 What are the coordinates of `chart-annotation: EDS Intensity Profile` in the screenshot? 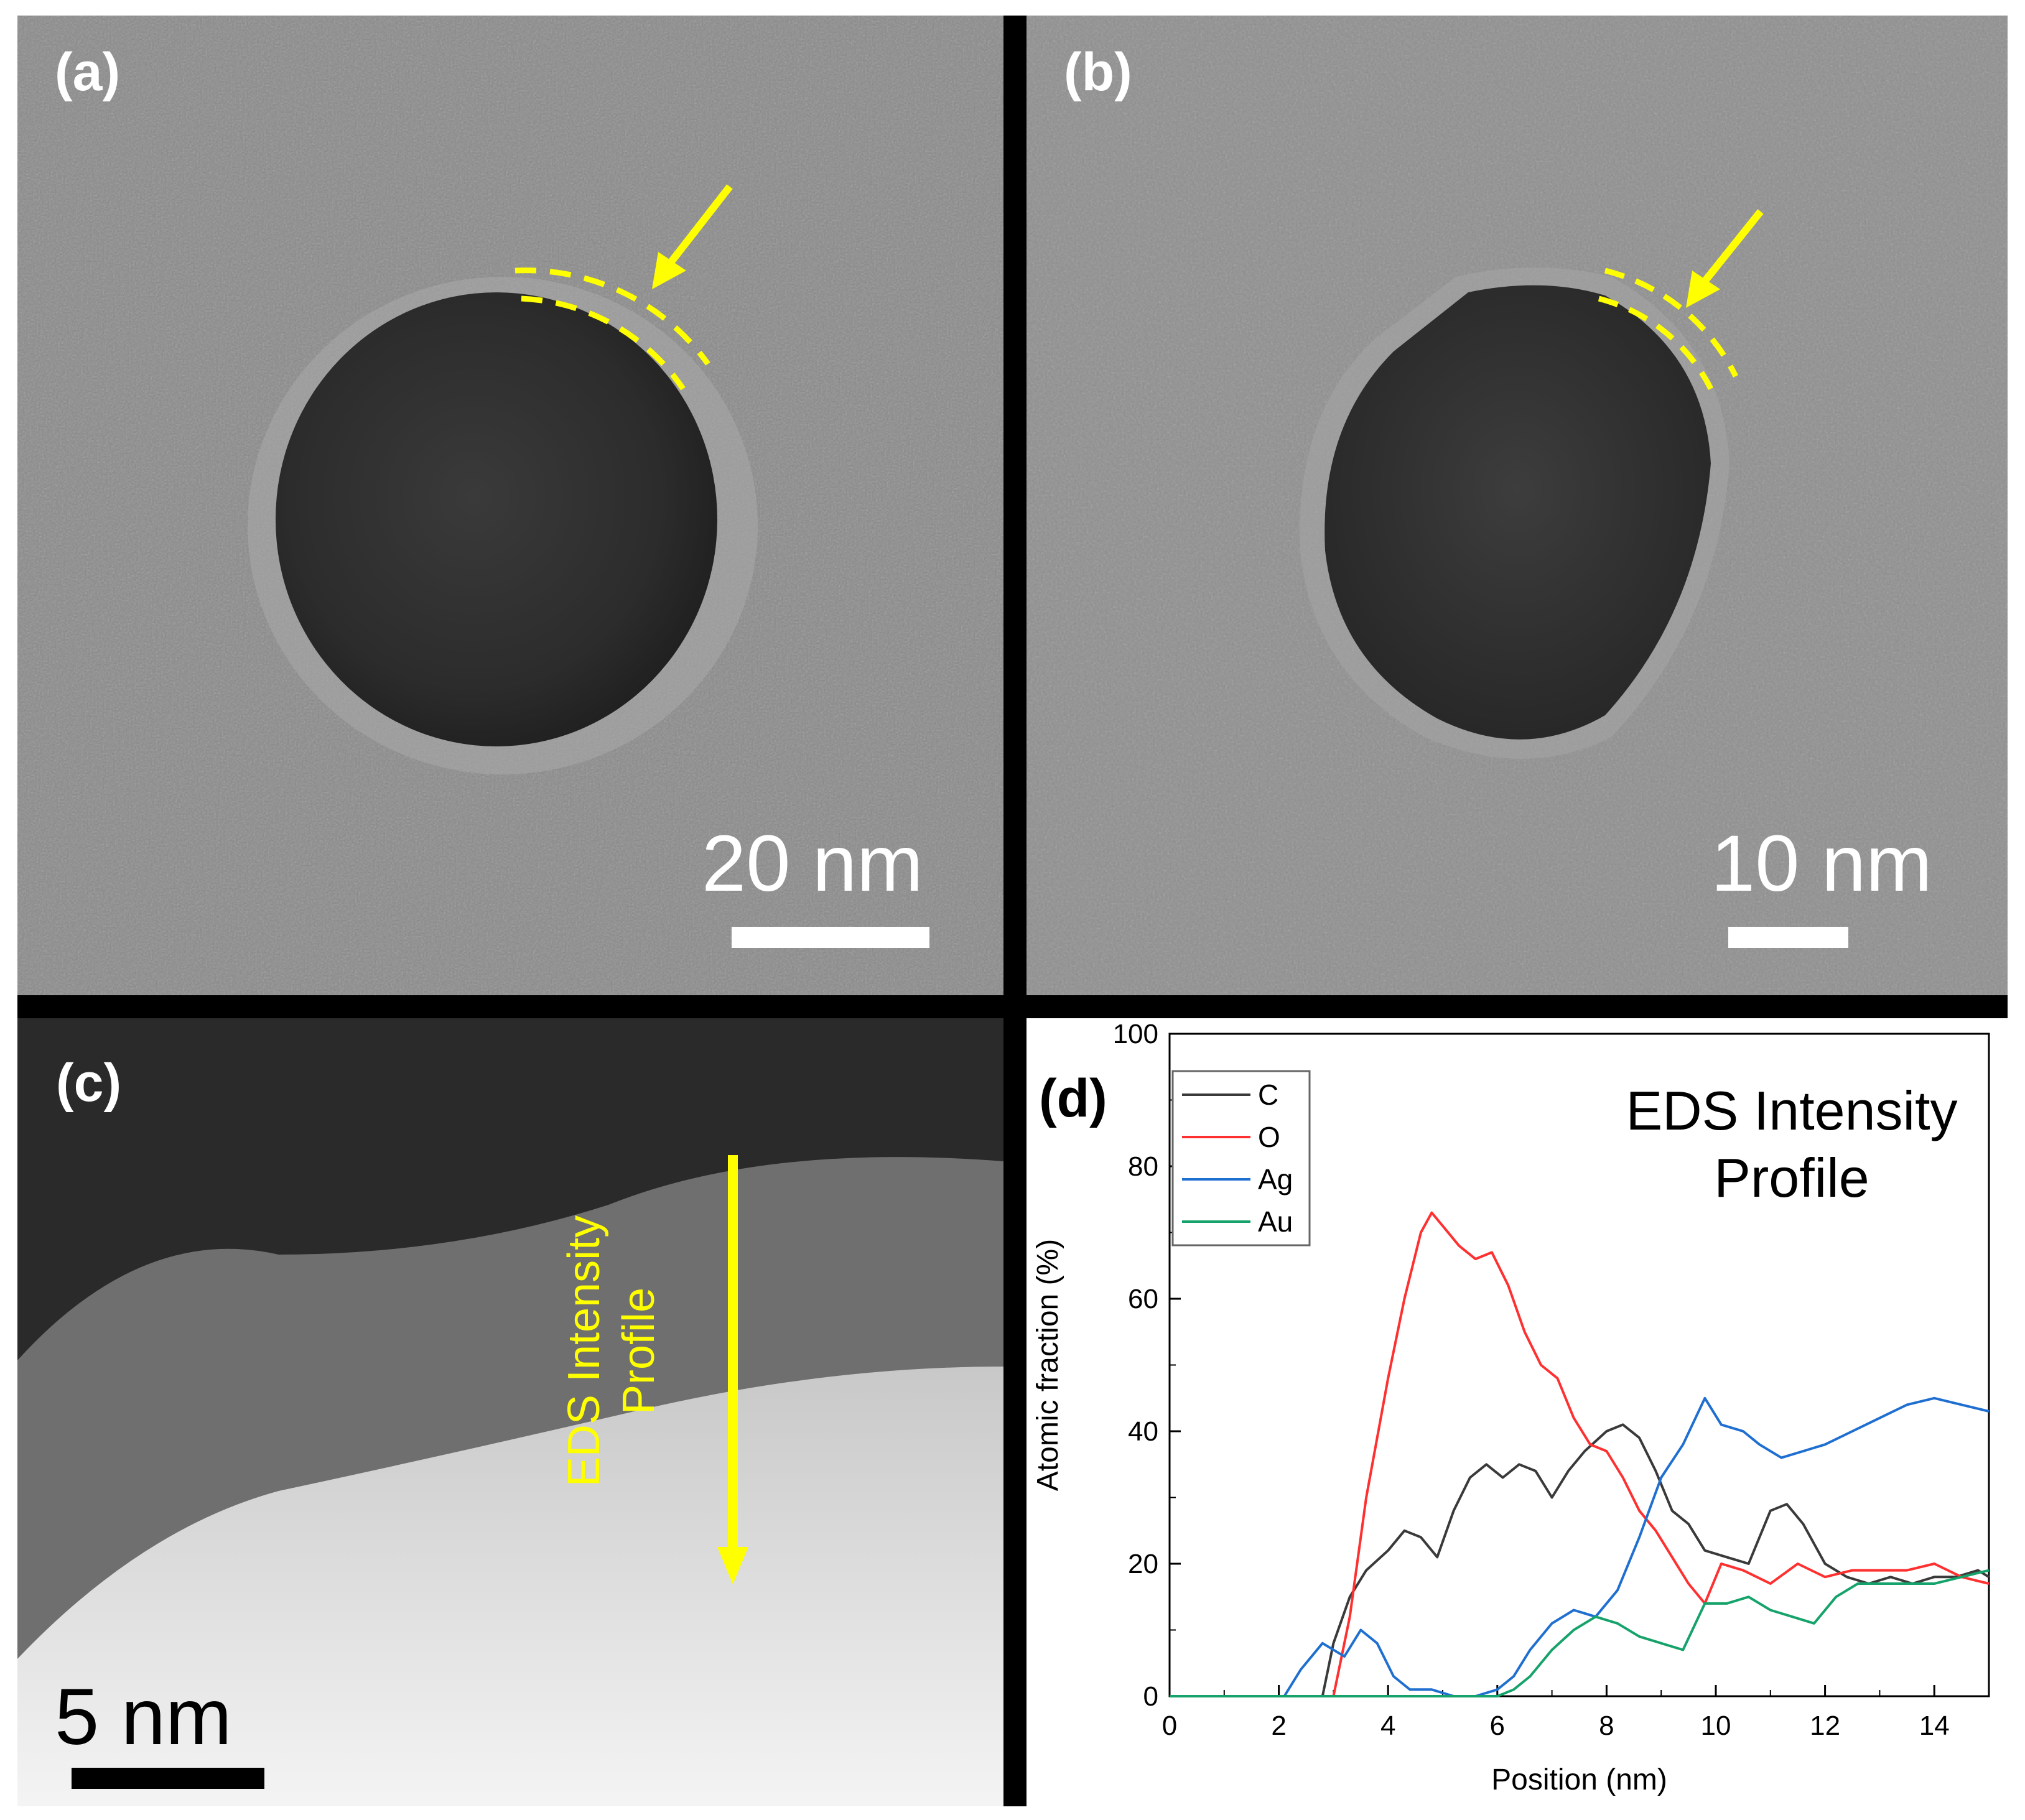 It's located at (1792, 1145).